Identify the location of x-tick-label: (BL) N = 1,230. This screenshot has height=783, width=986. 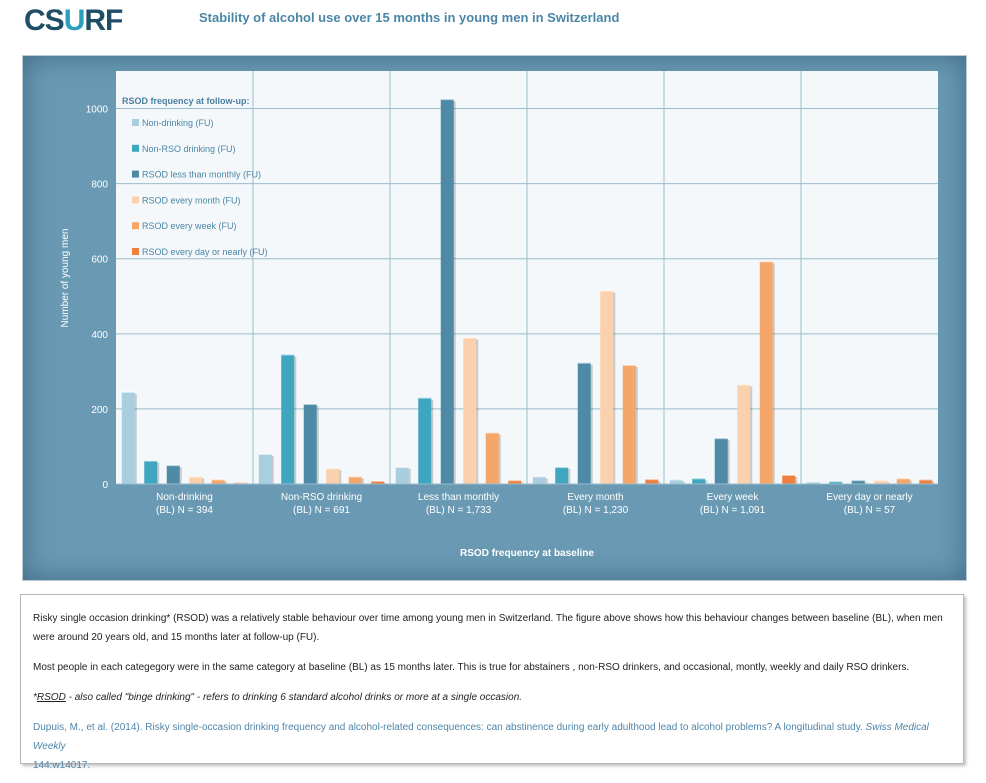
(596, 510).